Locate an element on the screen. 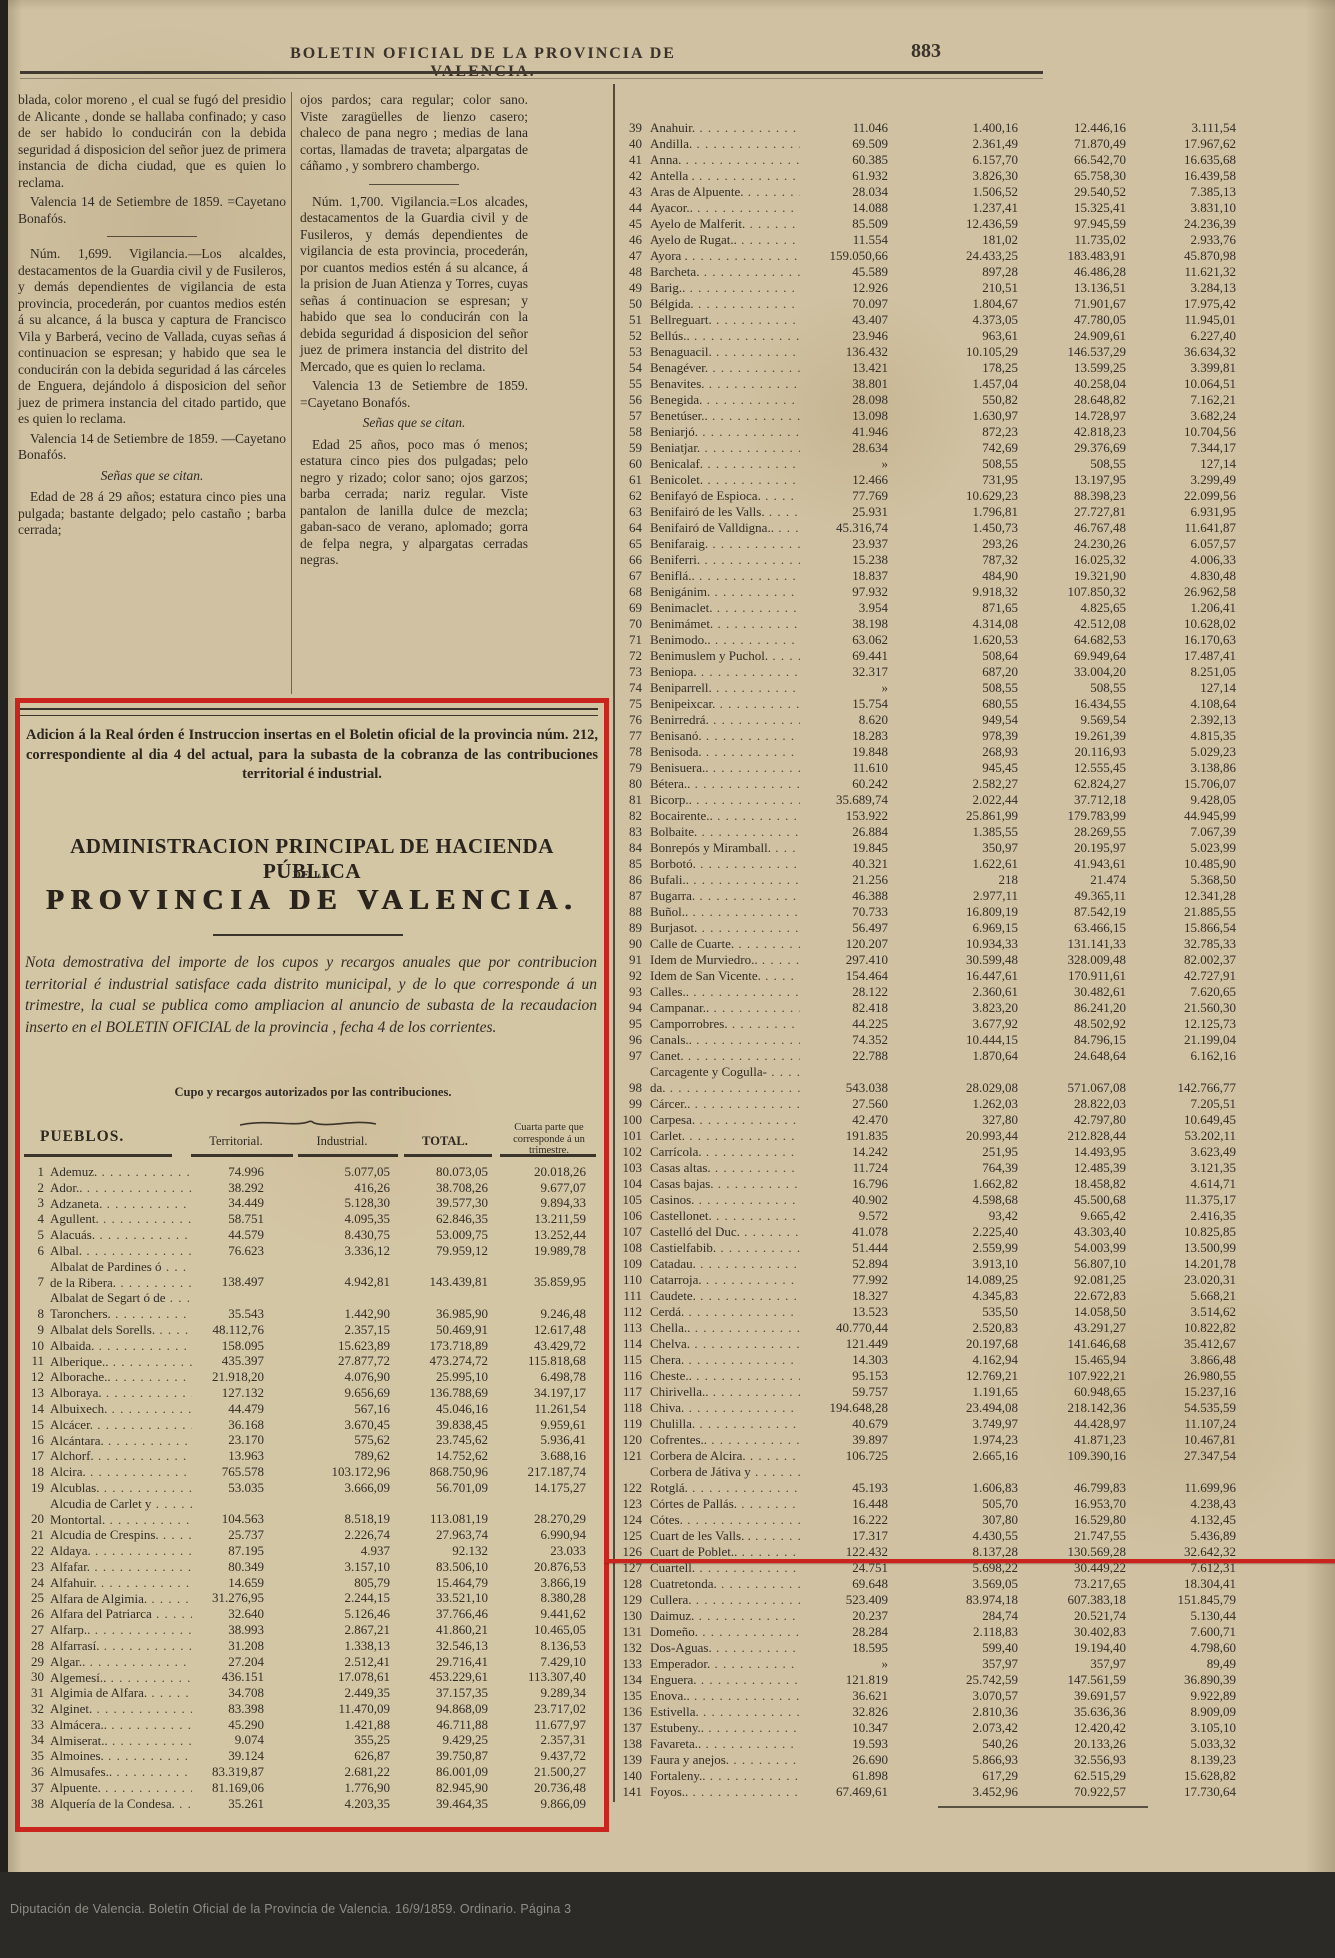  row-number: 136 is located at coordinates (632, 1711).